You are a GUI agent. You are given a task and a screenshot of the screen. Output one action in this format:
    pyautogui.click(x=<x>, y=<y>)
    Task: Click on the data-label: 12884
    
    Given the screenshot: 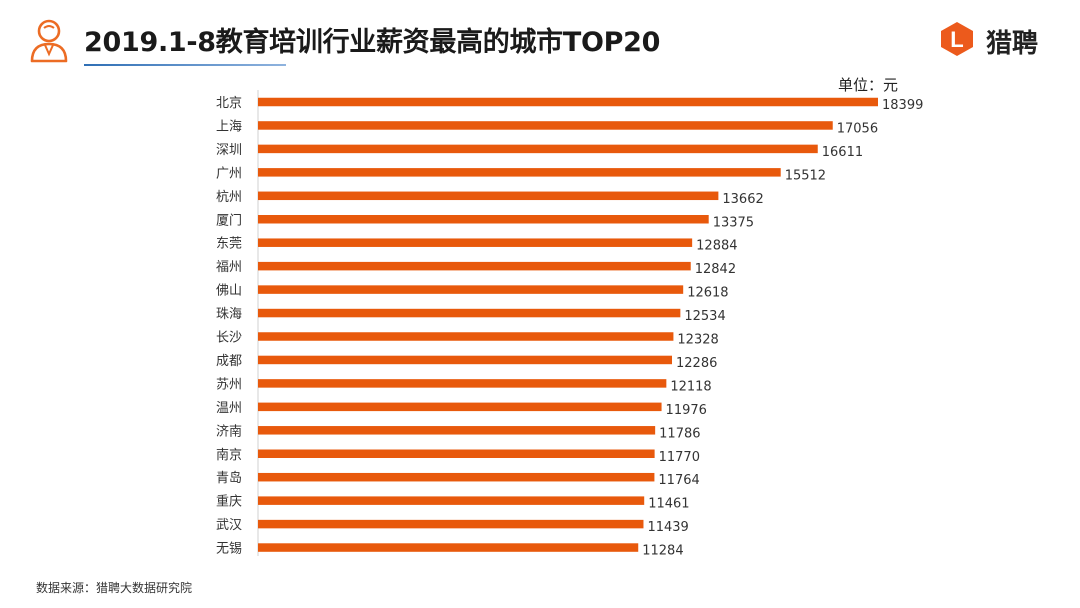 What is the action you would take?
    pyautogui.click(x=716, y=246)
    